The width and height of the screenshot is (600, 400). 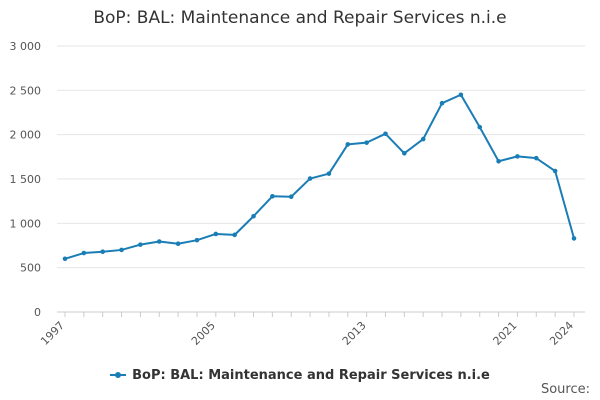 What do you see at coordinates (505, 333) in the screenshot?
I see `x-tick-label: 2021` at bounding box center [505, 333].